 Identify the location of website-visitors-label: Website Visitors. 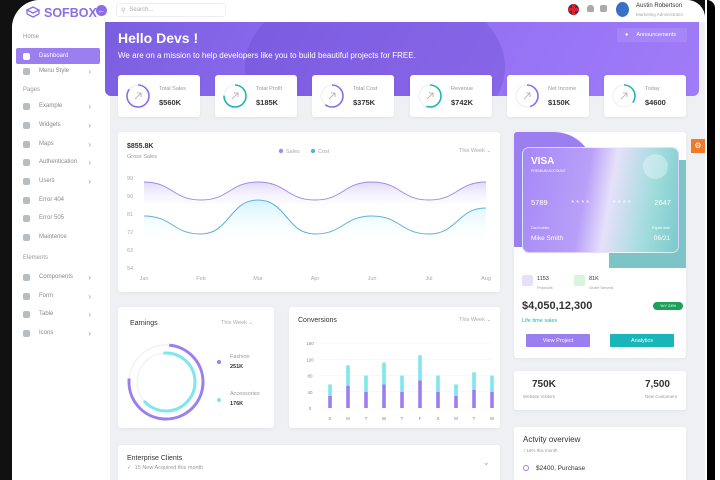
(539, 396).